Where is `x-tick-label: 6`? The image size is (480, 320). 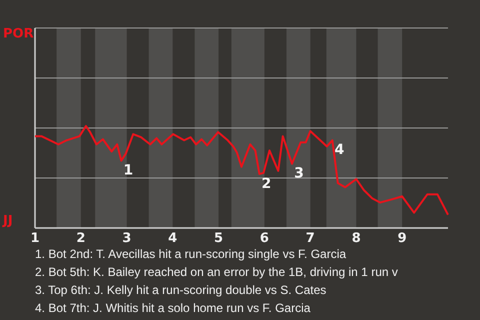
x-tick-label: 6 is located at coordinates (264, 238).